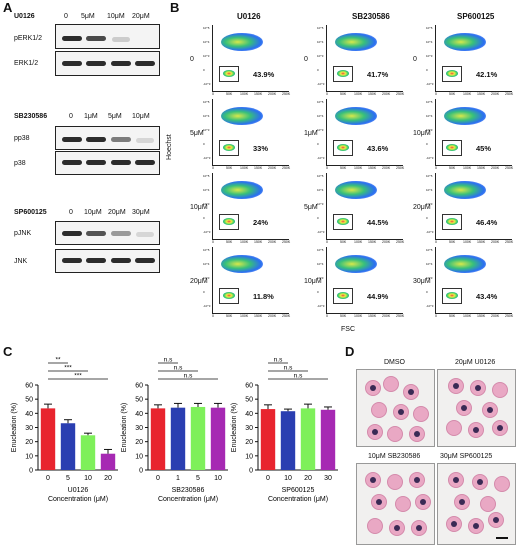  Describe the element at coordinates (139, 414) in the screenshot. I see `y-tick-label: 40` at that location.